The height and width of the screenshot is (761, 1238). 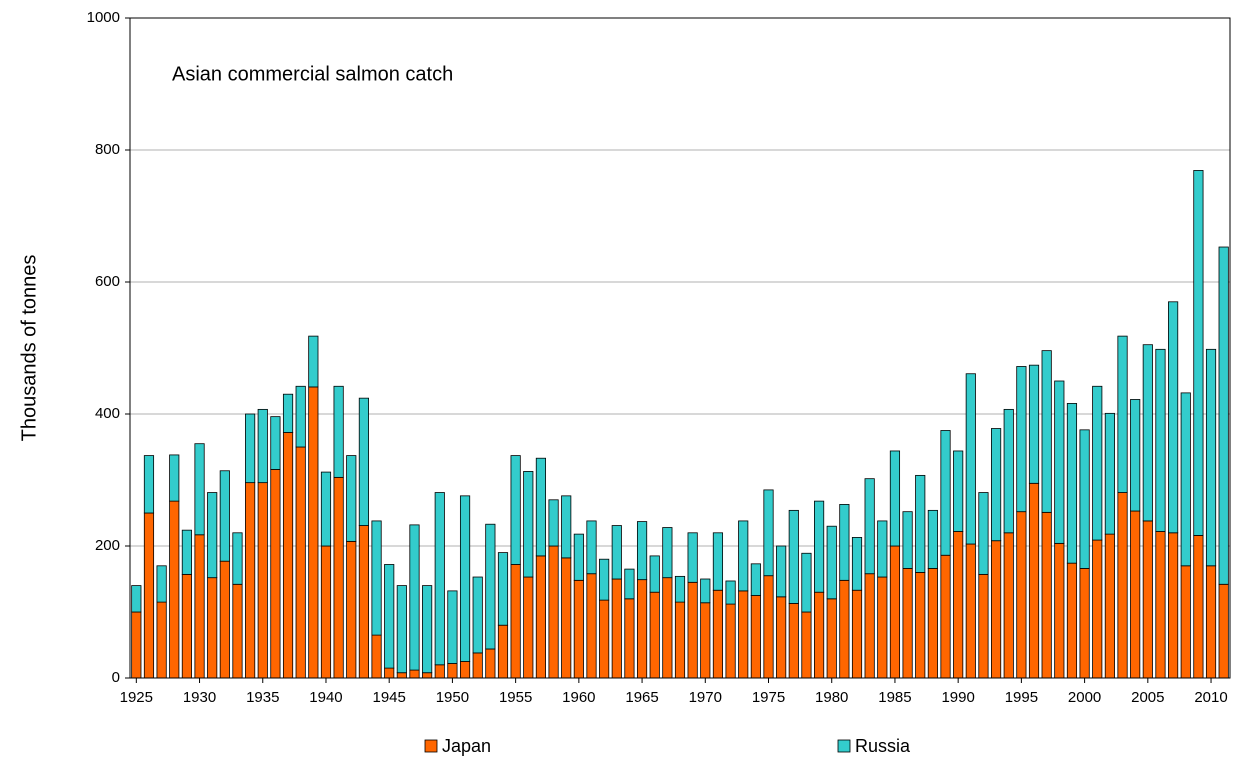 I want to click on x-tick-label: 1980, so click(x=831, y=697).